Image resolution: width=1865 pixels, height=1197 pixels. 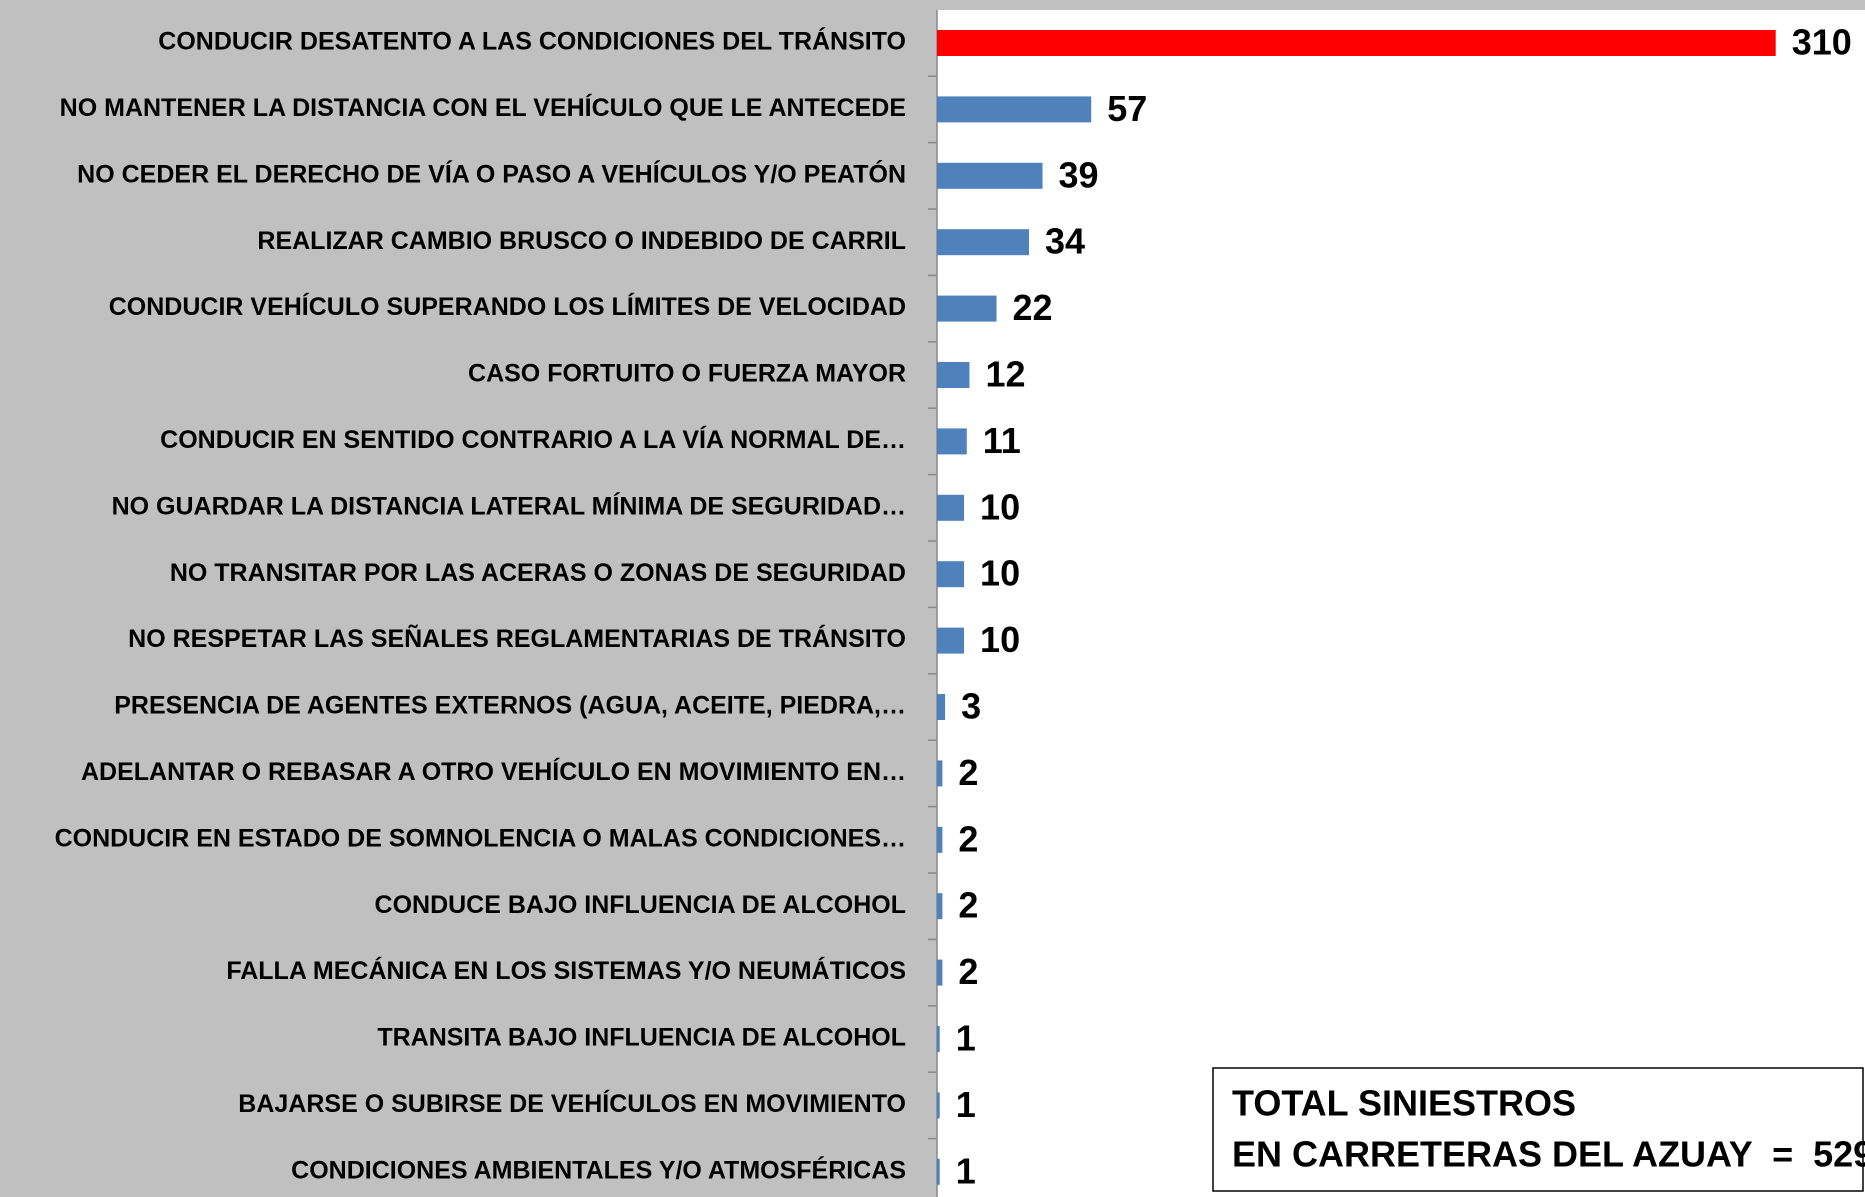 What do you see at coordinates (971, 706) in the screenshot?
I see `data-label: 3` at bounding box center [971, 706].